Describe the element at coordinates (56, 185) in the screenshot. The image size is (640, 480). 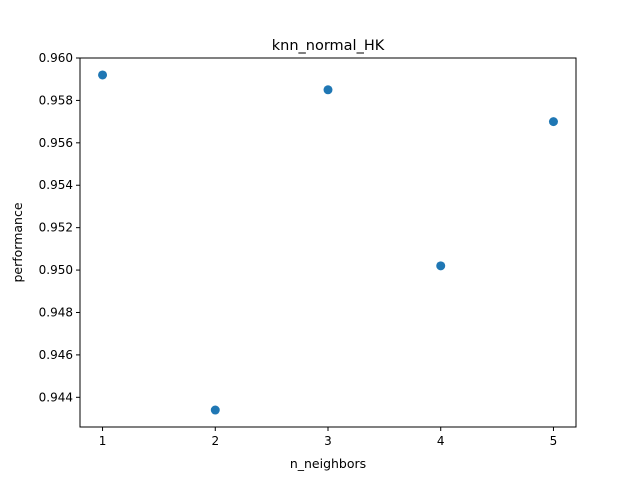
I see `y-tick-label: 0.954` at that location.